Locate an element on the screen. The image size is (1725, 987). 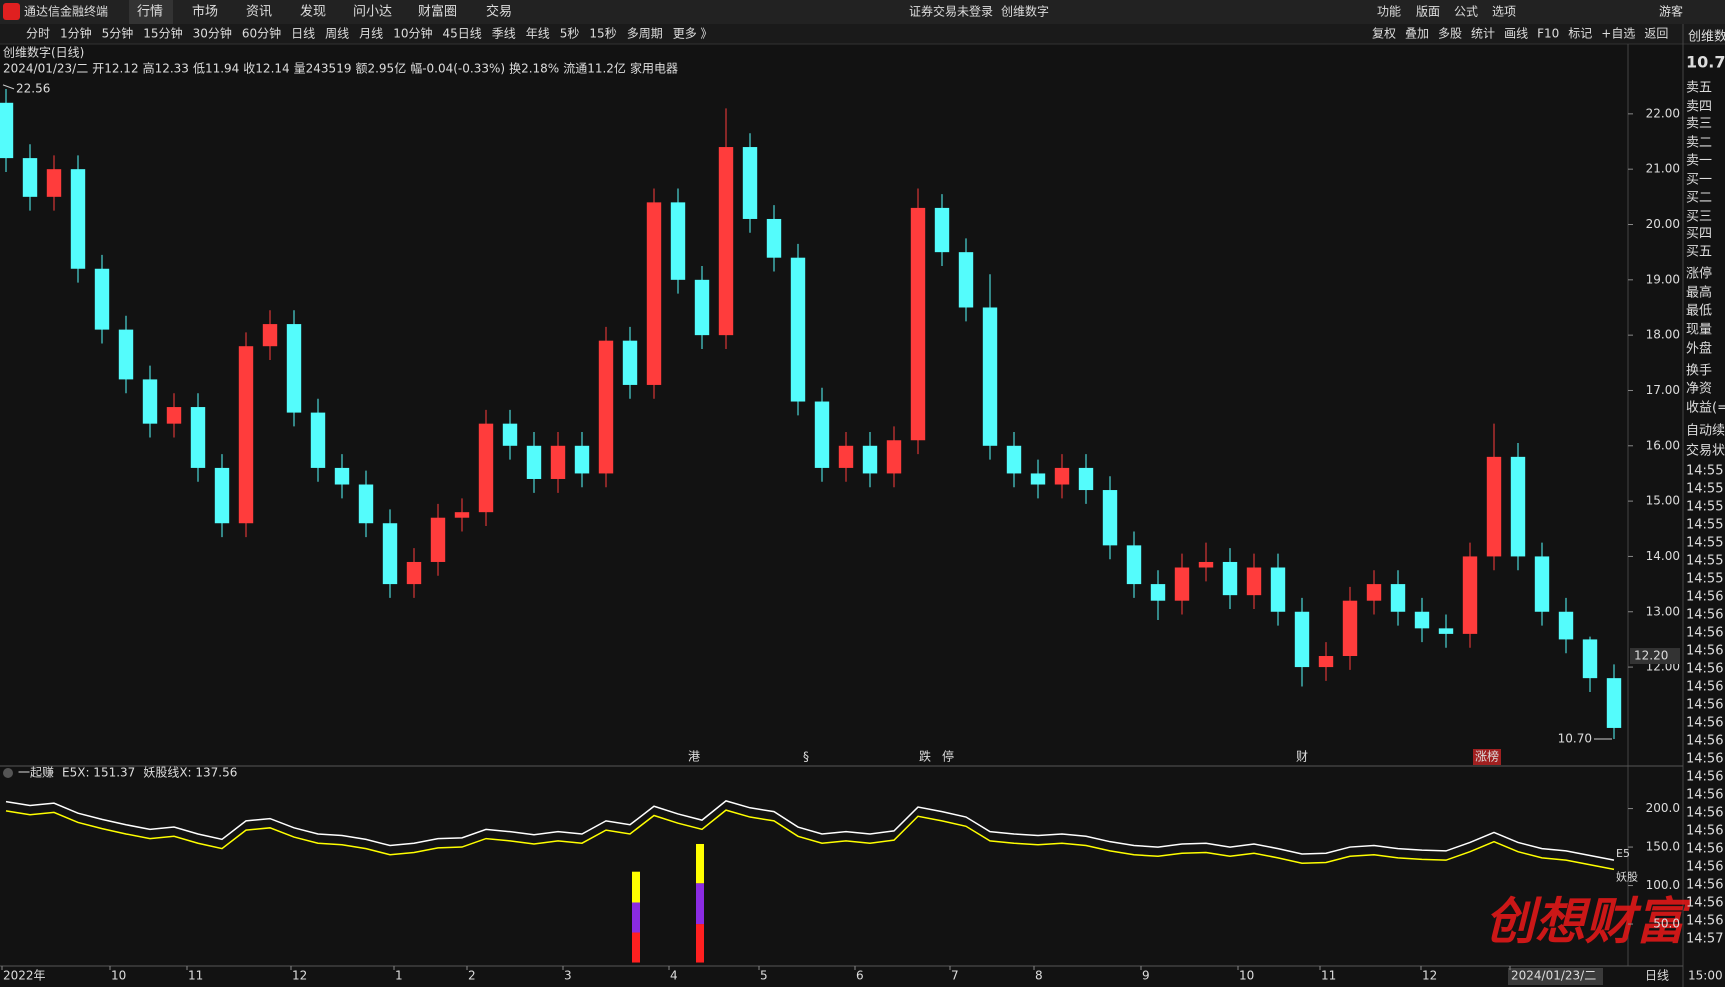
y-tick-label: 13.00 is located at coordinates (1663, 611).